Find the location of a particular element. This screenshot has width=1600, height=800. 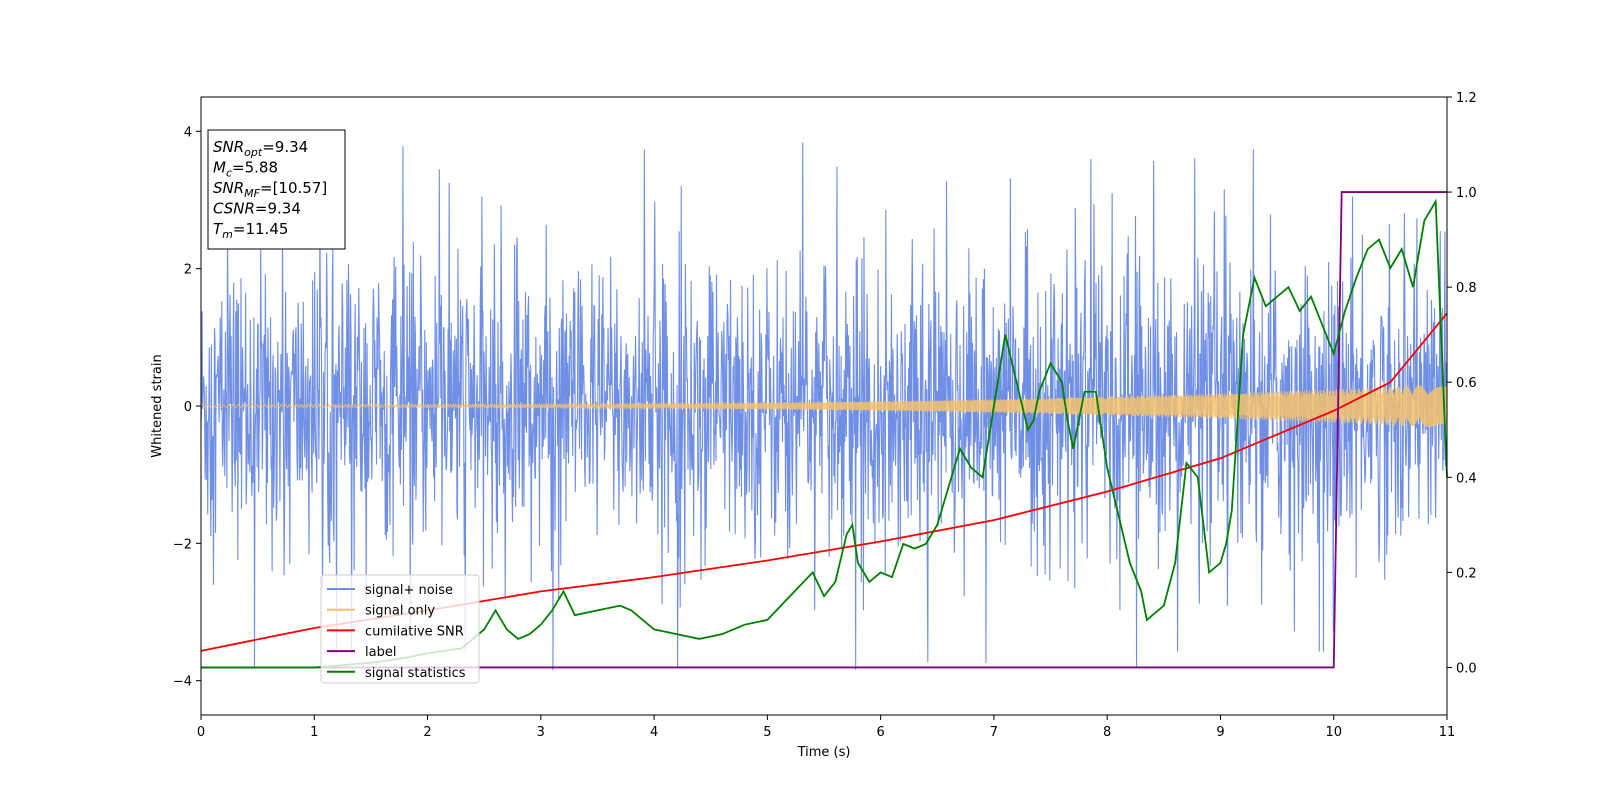

legend-frame is located at coordinates (400, 629).